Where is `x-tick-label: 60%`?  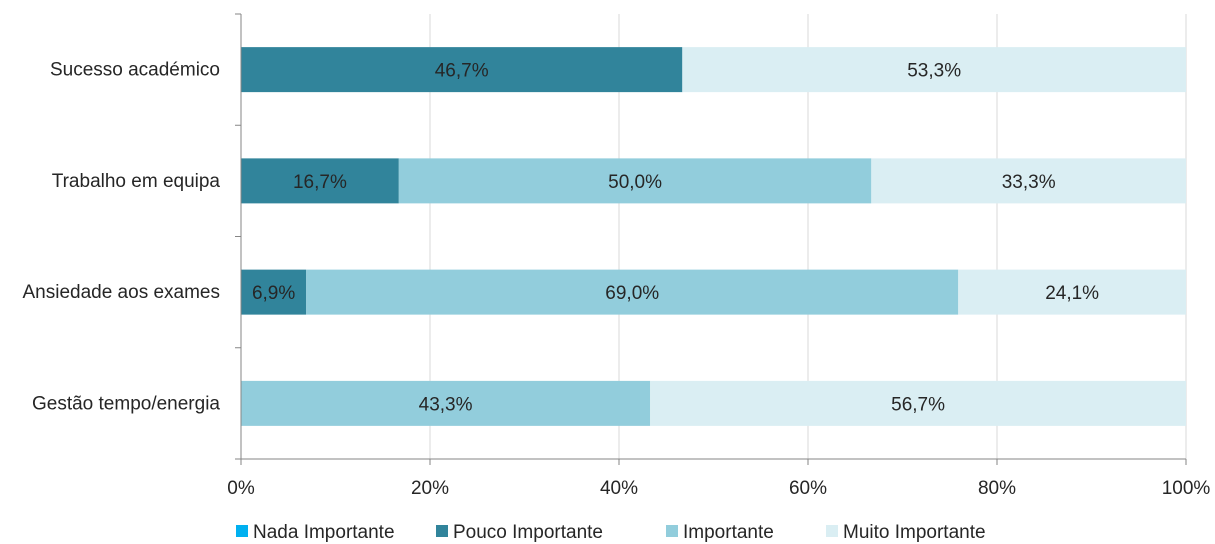 x-tick-label: 60% is located at coordinates (808, 488).